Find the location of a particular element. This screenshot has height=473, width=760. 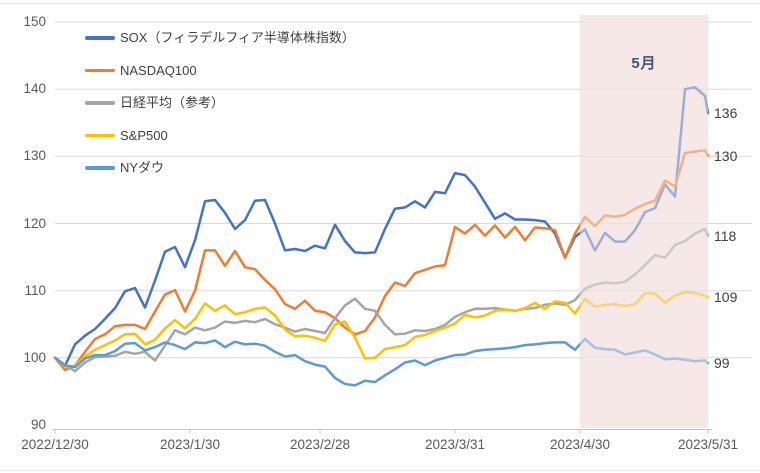

legend-swatch-nikkei-line is located at coordinates (100, 103).